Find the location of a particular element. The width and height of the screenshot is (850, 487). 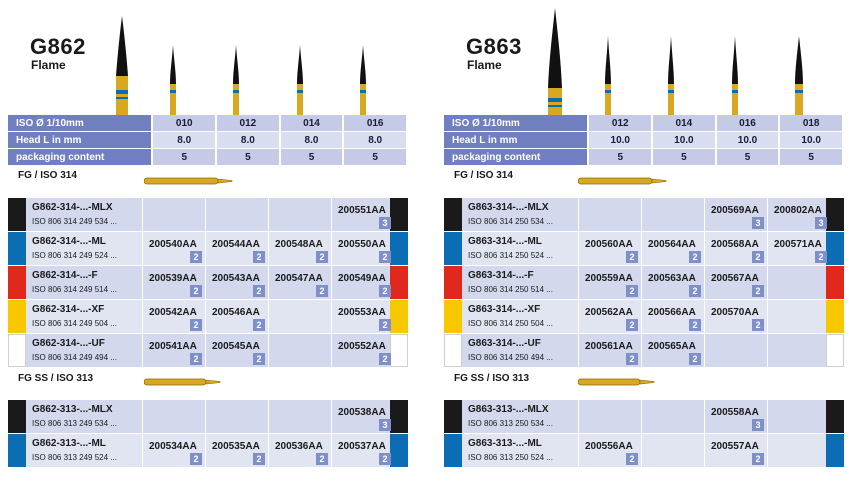

article-cell: 200559AA 2 is located at coordinates (609, 282).